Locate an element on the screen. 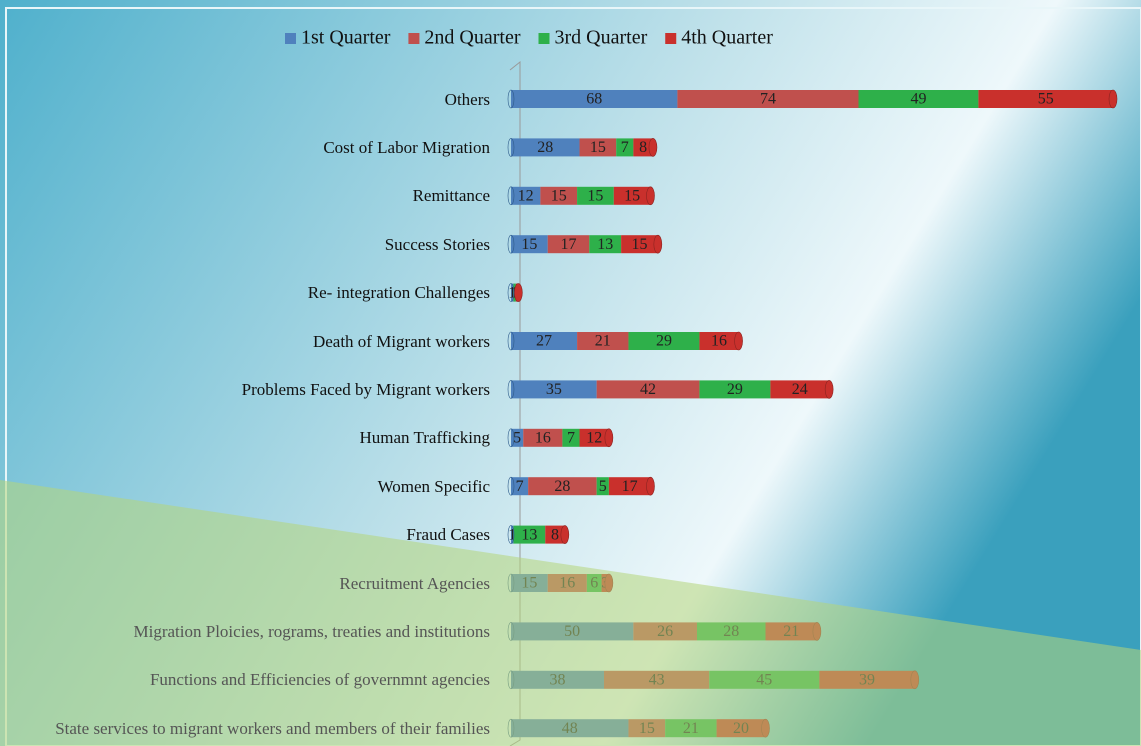 The height and width of the screenshot is (746, 1141). data-label: 68 is located at coordinates (594, 99).